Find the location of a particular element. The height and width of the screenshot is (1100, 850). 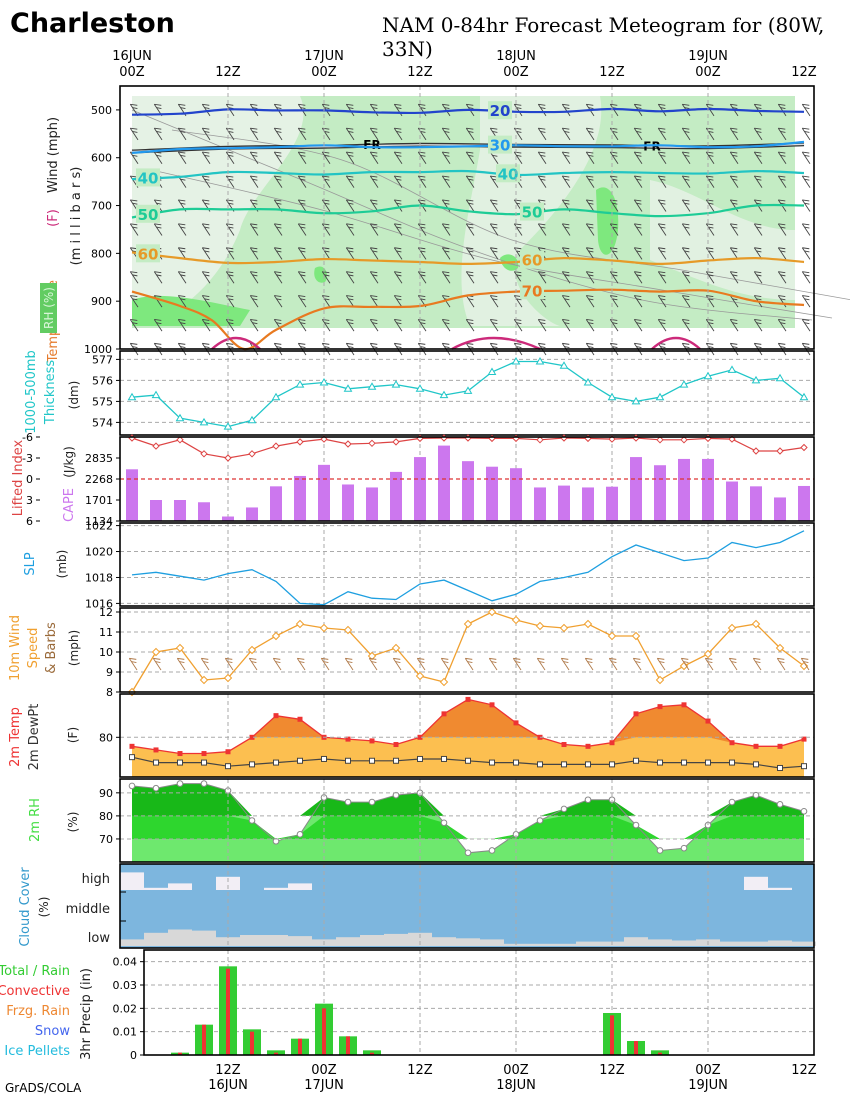

slp-ytick-label: 1016 is located at coordinates (99, 603).